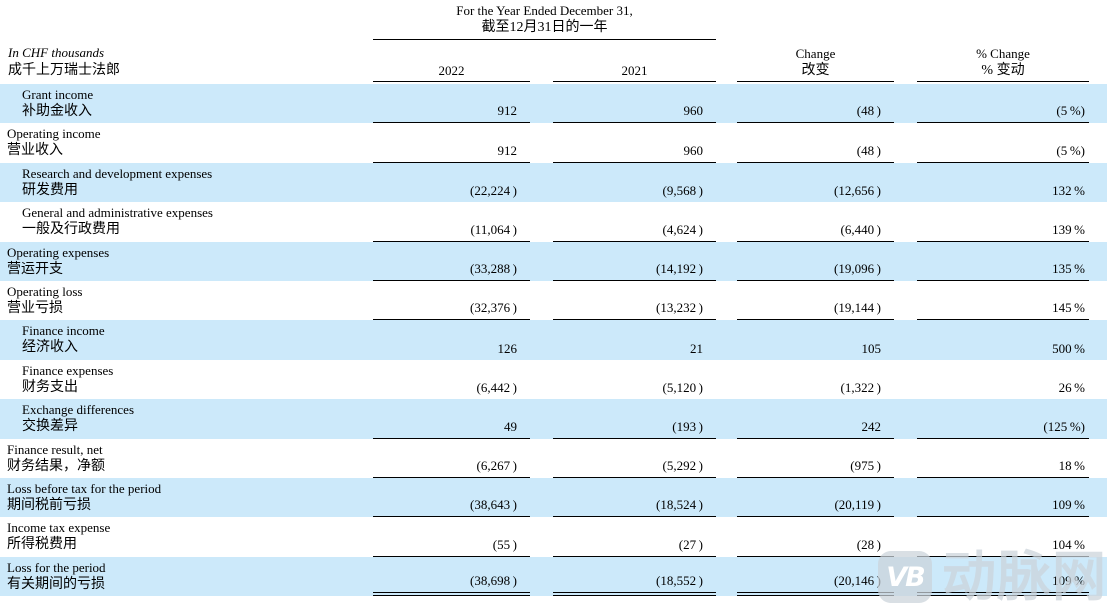 This screenshot has height=606, width=1107. I want to click on value-change: (28 ), so click(815, 537).